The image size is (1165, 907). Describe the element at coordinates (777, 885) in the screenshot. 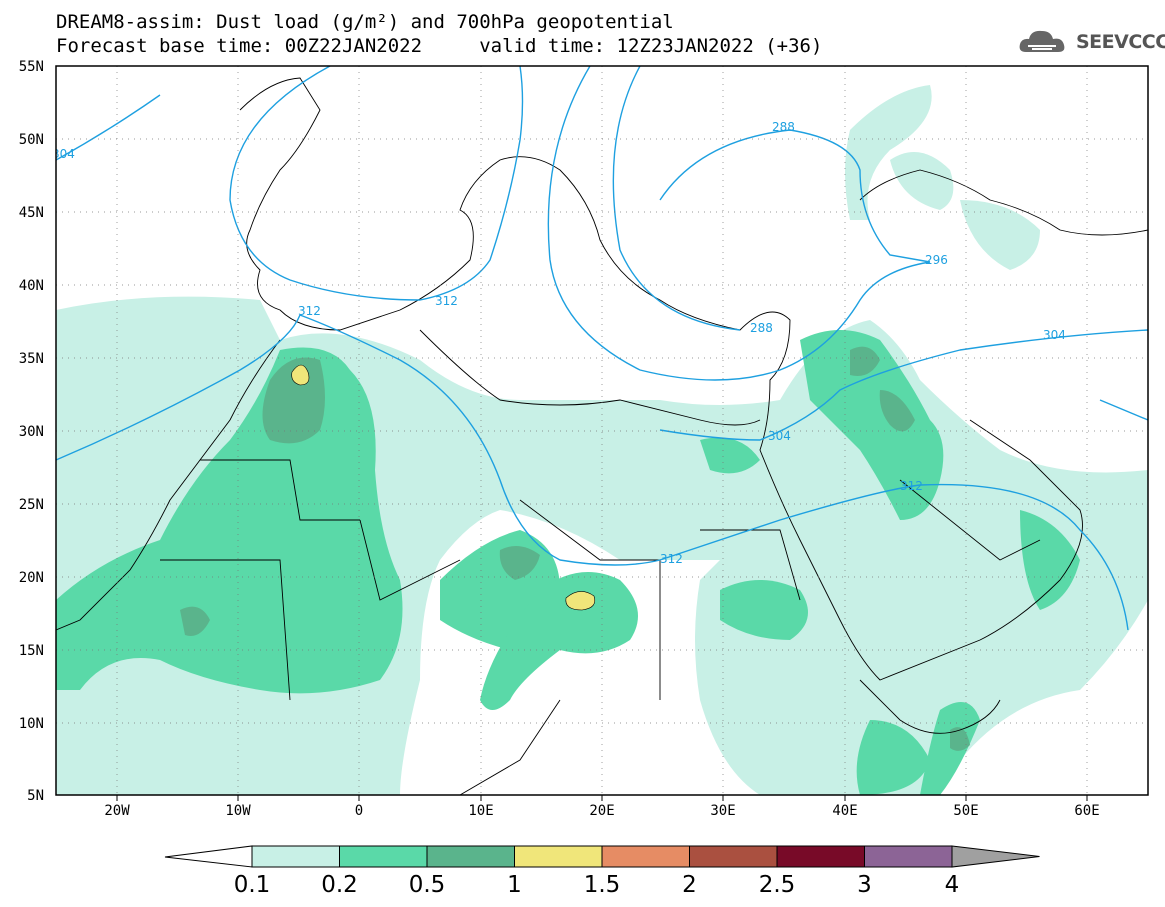

I see `colorbar-label: 2.5` at that location.